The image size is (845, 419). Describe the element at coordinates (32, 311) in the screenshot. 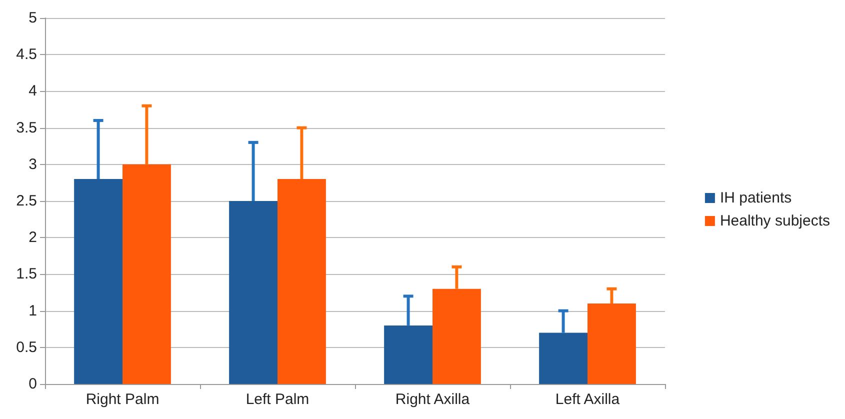

I see `y-tick-label: 1` at that location.